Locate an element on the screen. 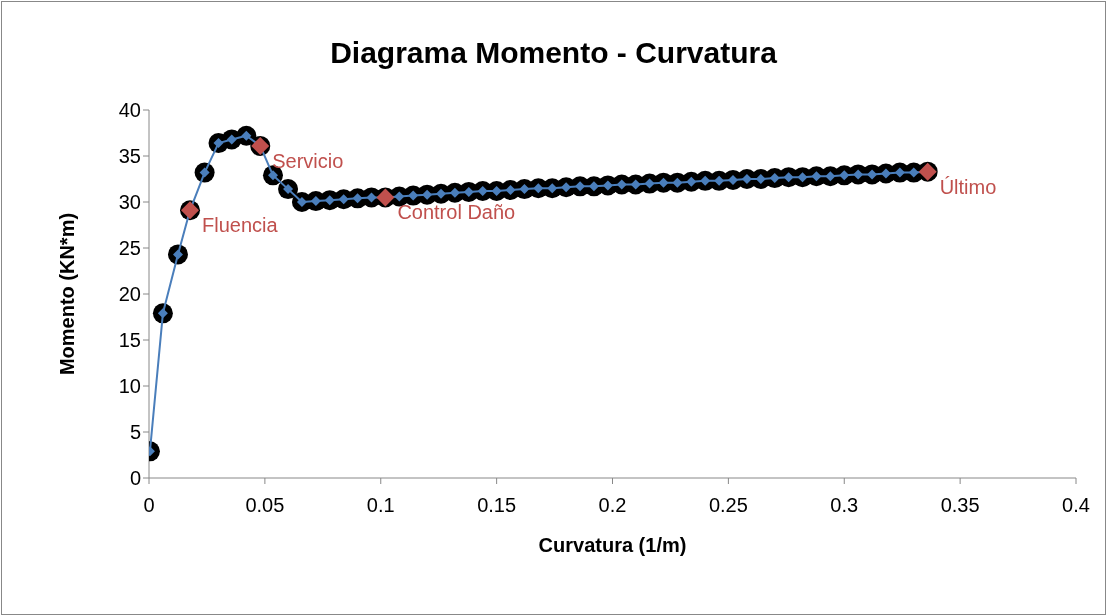 Image resolution: width=1107 pixels, height=616 pixels. x-tick-label: 0.05 is located at coordinates (265, 505).